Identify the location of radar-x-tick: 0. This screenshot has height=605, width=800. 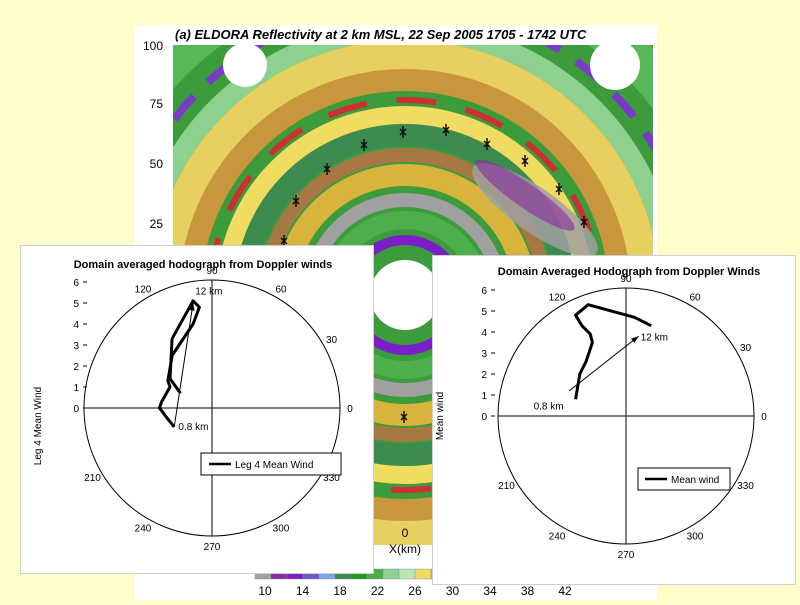
(405, 533).